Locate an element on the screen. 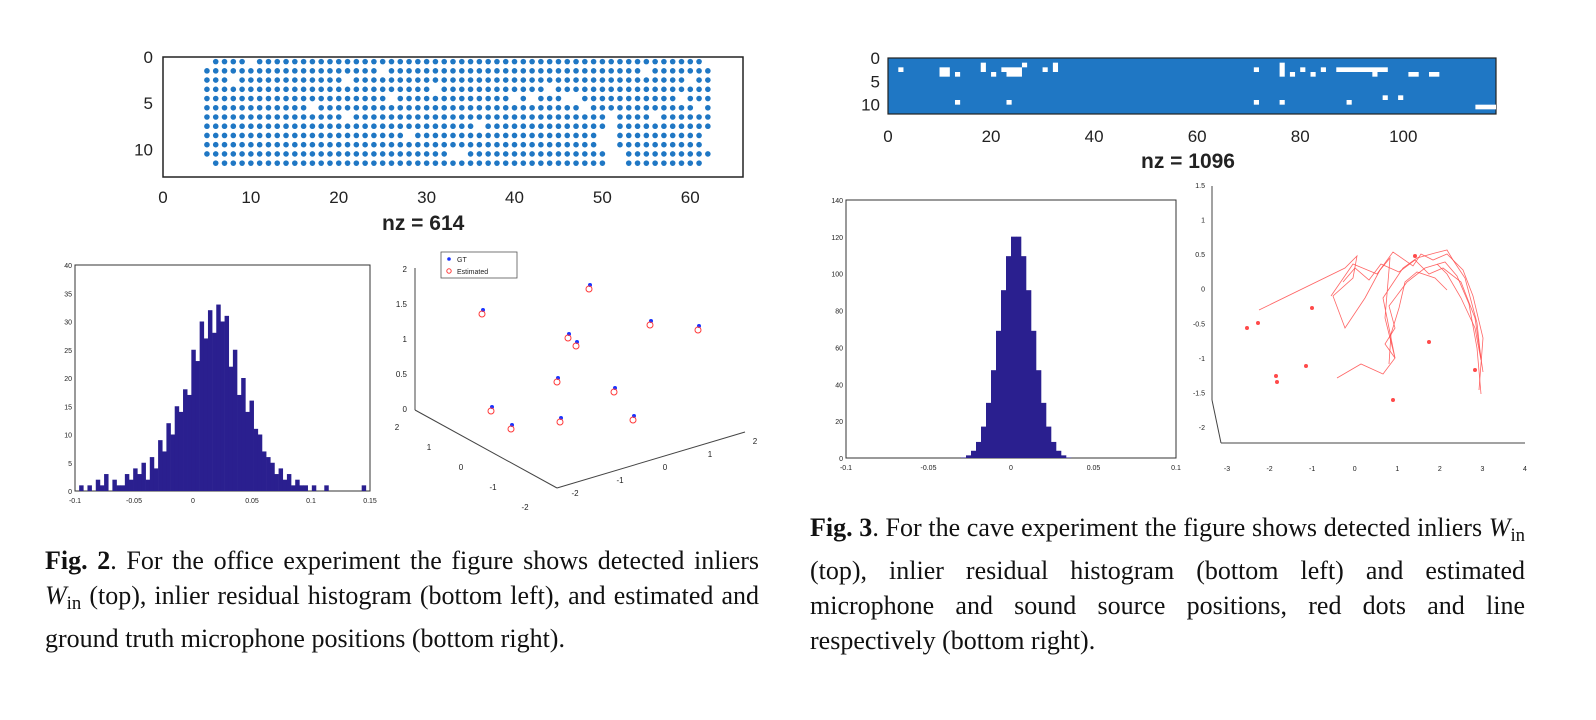 The width and height of the screenshot is (1596, 720). fig3-spy-xticks: 0 20 40 60 80 100 is located at coordinates (1150, 136).